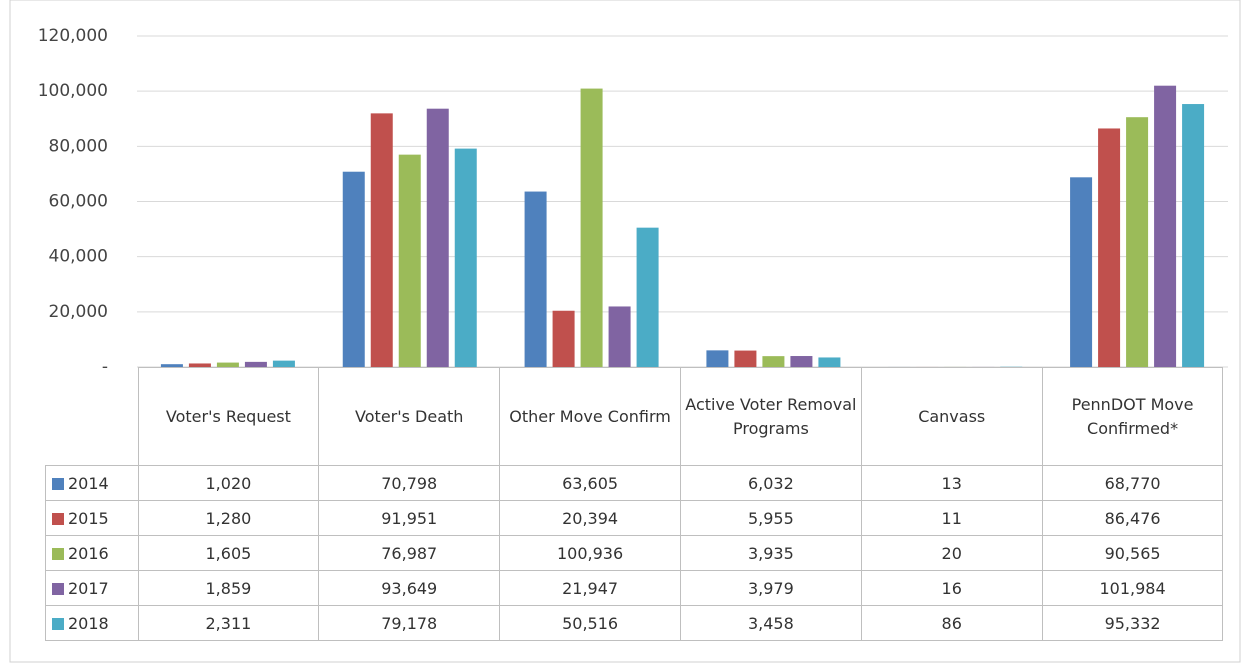  What do you see at coordinates (88, 483) in the screenshot?
I see `legend-label: 2014` at bounding box center [88, 483].